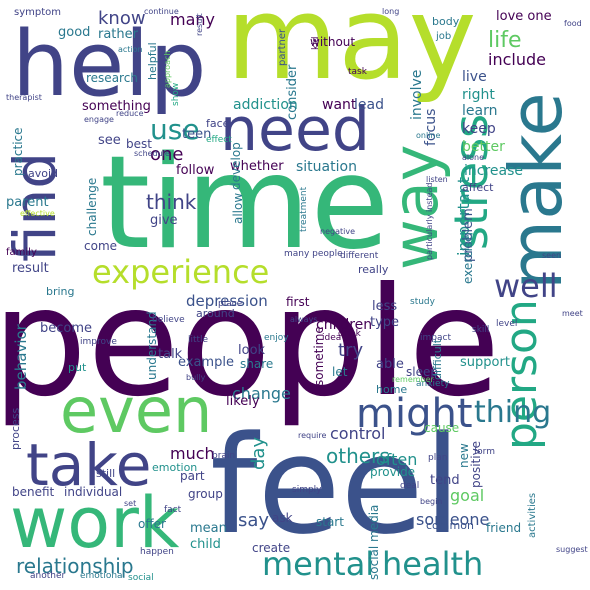  Describe the element at coordinates (37, 12) in the screenshot. I see `word: symptom` at that location.